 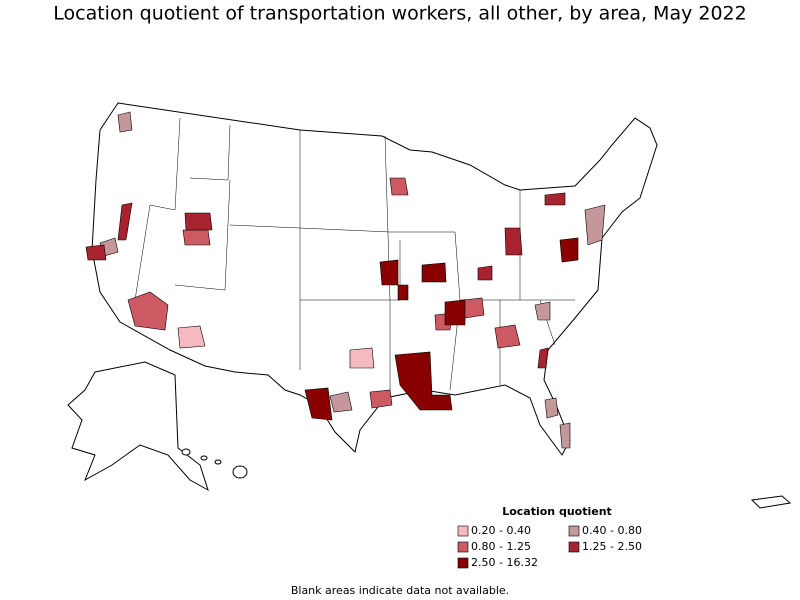 I want to click on alaska, so click(x=138, y=426).